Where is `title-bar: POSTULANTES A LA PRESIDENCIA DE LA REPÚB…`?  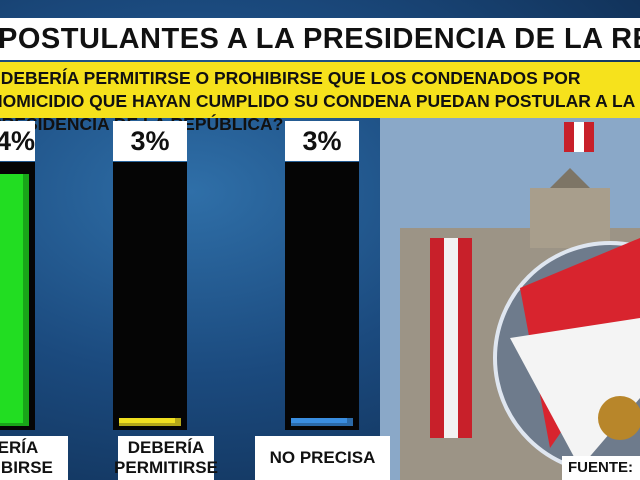 title-bar: POSTULANTES A LA PRESIDENCIA DE LA REPÚB… is located at coordinates (320, 39).